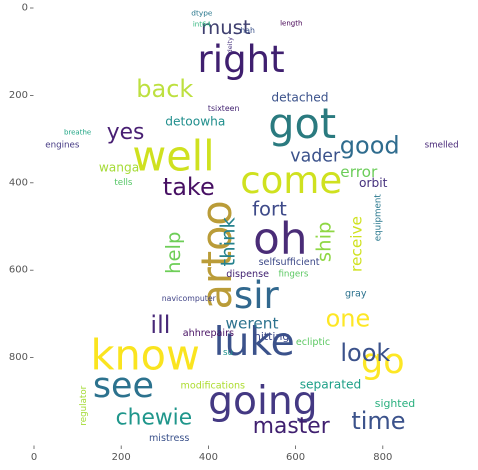 This screenshot has height=470, width=478. What do you see at coordinates (247, 30) in the screenshot?
I see `word-hah: hah` at bounding box center [247, 30].